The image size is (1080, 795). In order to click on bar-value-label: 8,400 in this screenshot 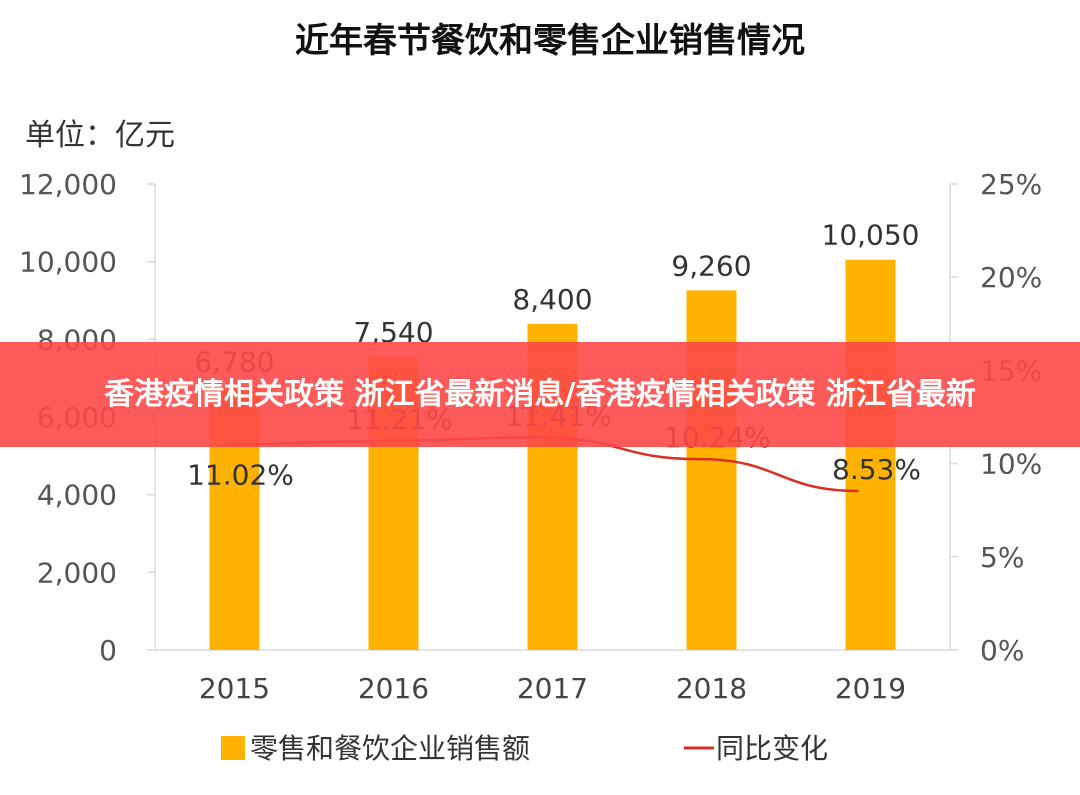, I will do `click(552, 299)`.